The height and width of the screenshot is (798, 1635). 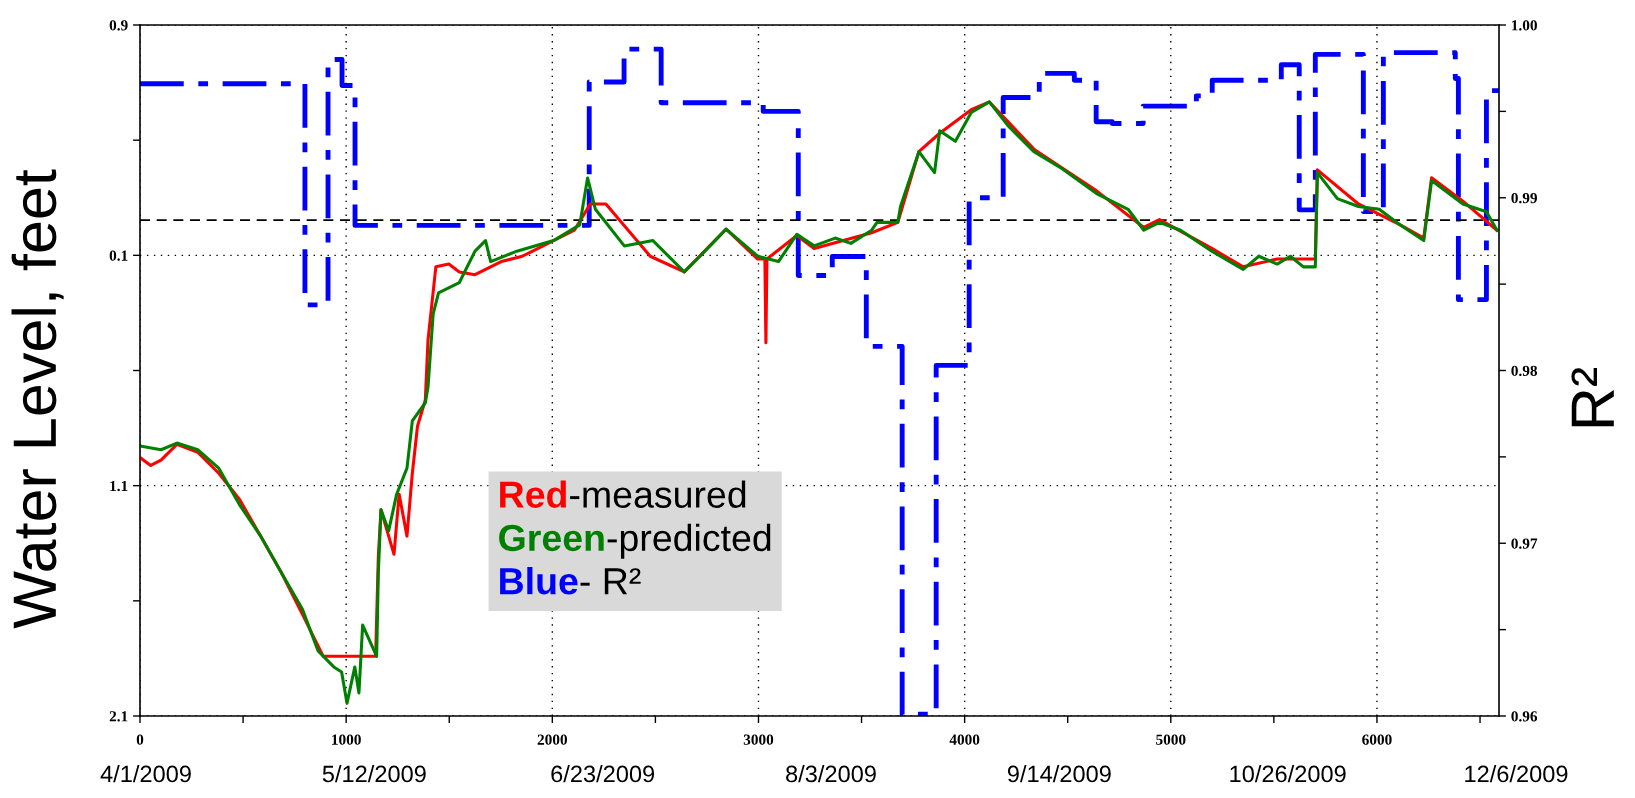 I want to click on text: 9/14/2009, so click(x=1059, y=773).